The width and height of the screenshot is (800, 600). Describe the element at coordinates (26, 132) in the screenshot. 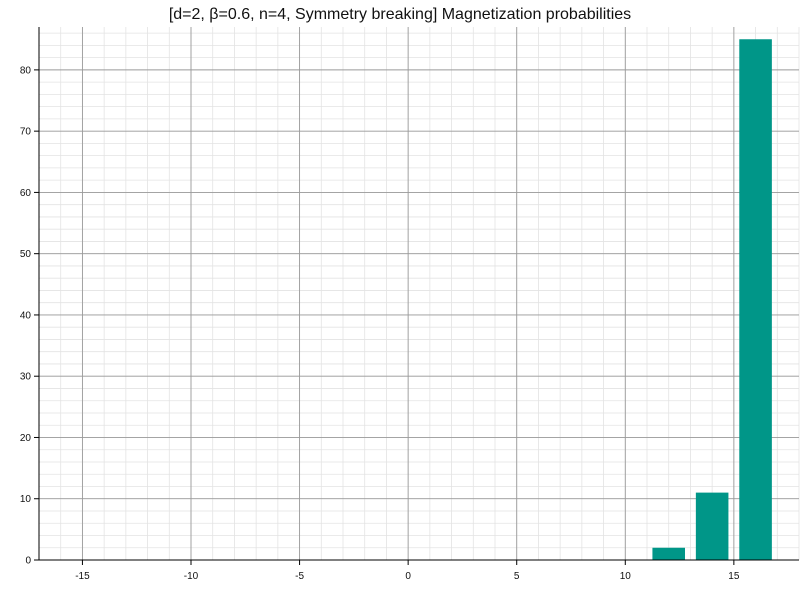

I see `y-tick-label: 70` at that location.